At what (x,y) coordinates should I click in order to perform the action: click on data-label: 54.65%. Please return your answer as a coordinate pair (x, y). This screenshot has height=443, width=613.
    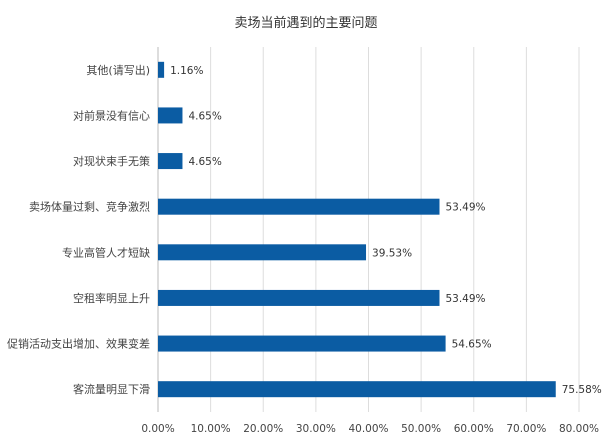
    Looking at the image, I should click on (472, 345).